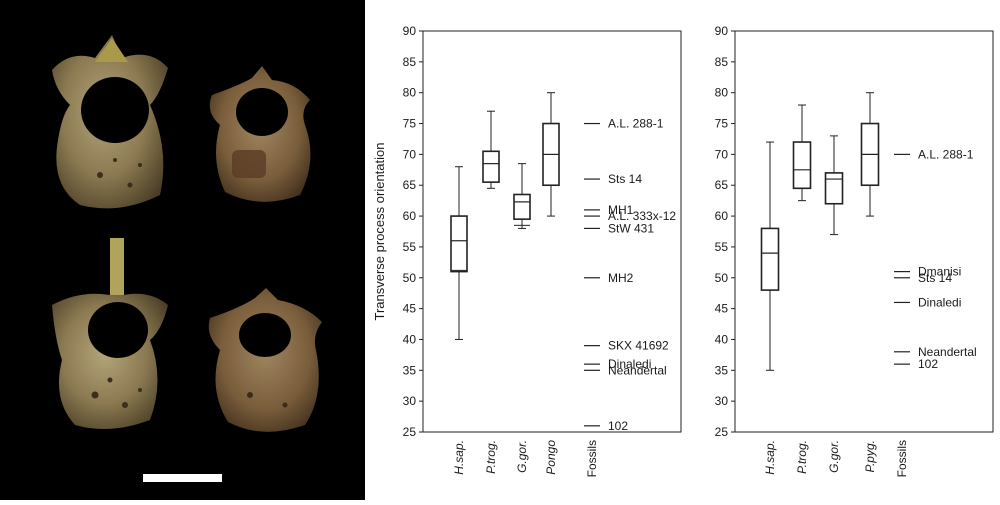 The height and width of the screenshot is (505, 1000). What do you see at coordinates (621, 278) in the screenshot?
I see `fossil-label: MH2` at bounding box center [621, 278].